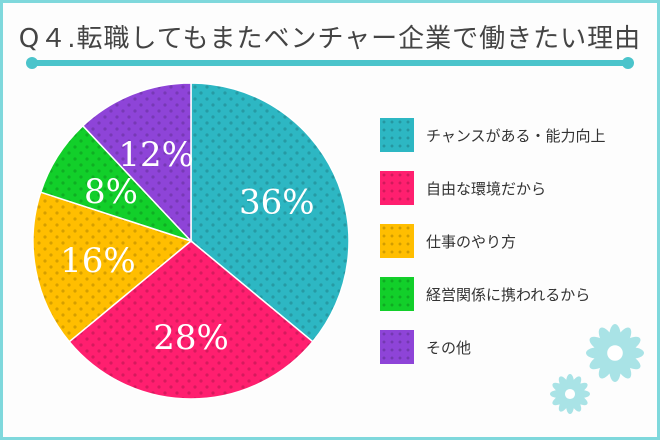  Describe the element at coordinates (486, 188) in the screenshot. I see `legend-label: 自由な環境だから` at that location.